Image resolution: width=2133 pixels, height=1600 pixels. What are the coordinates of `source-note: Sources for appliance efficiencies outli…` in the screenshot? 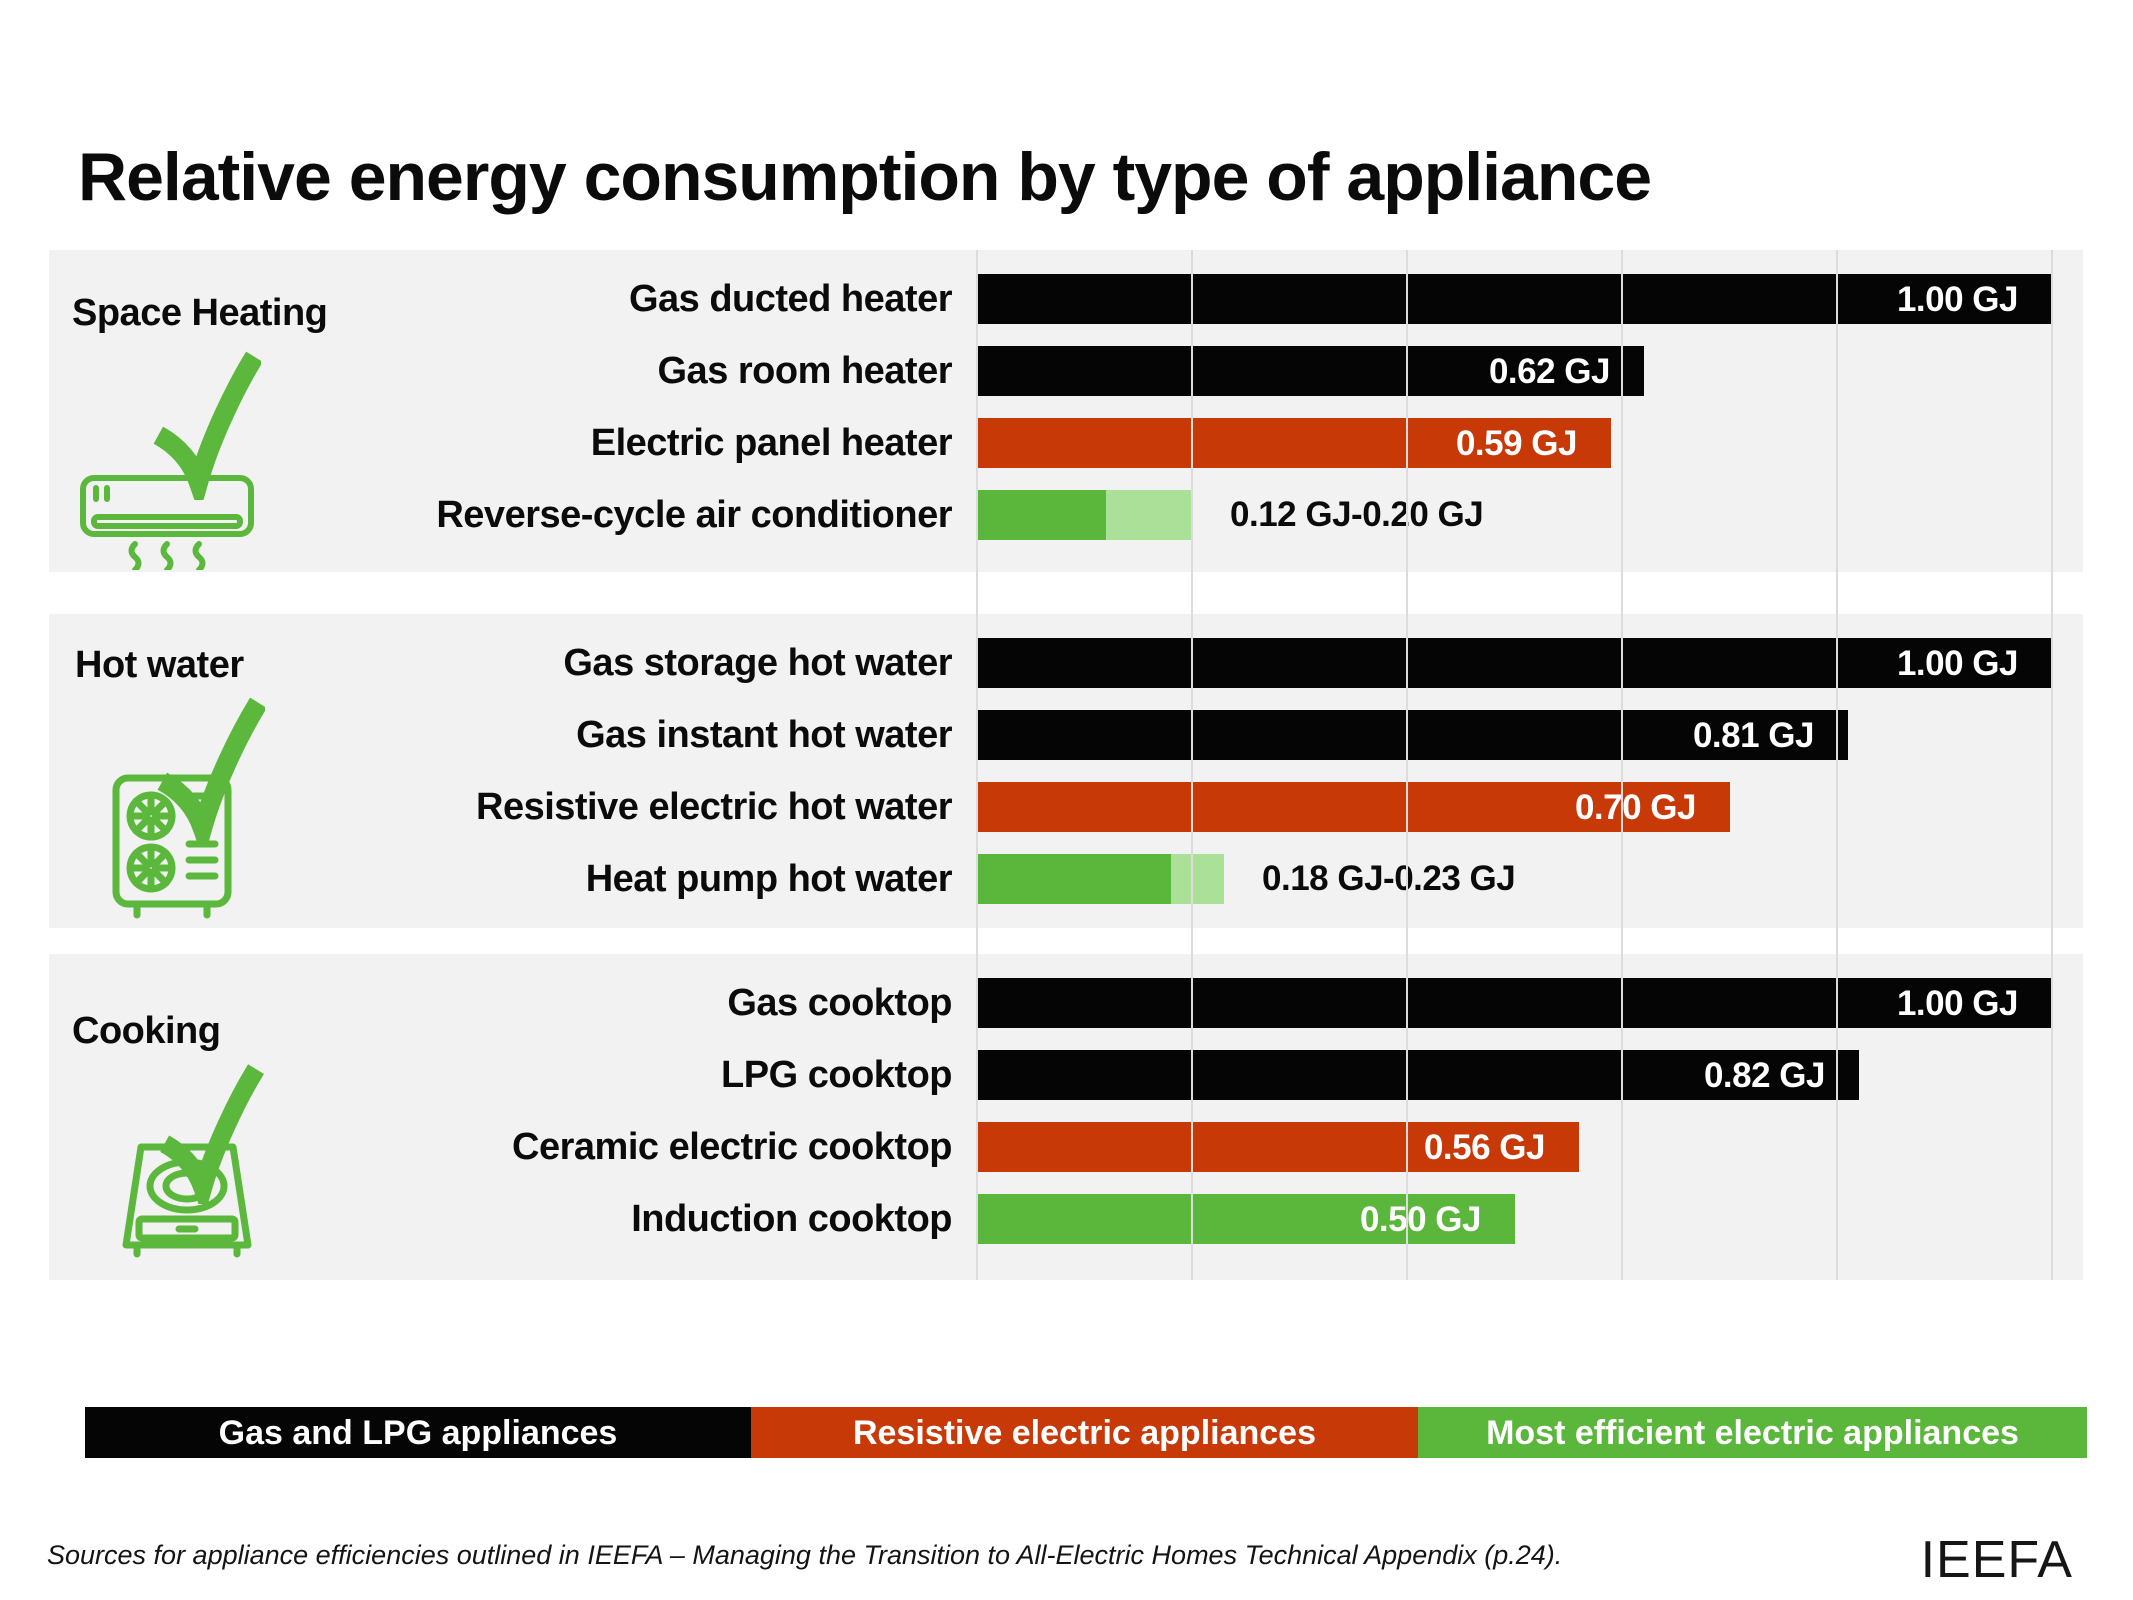 It's located at (805, 1555).